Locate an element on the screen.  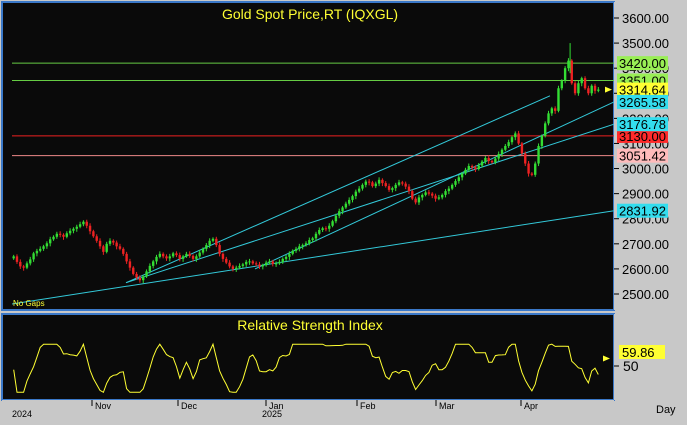
period-day-button: Day is located at coordinates (666, 410).